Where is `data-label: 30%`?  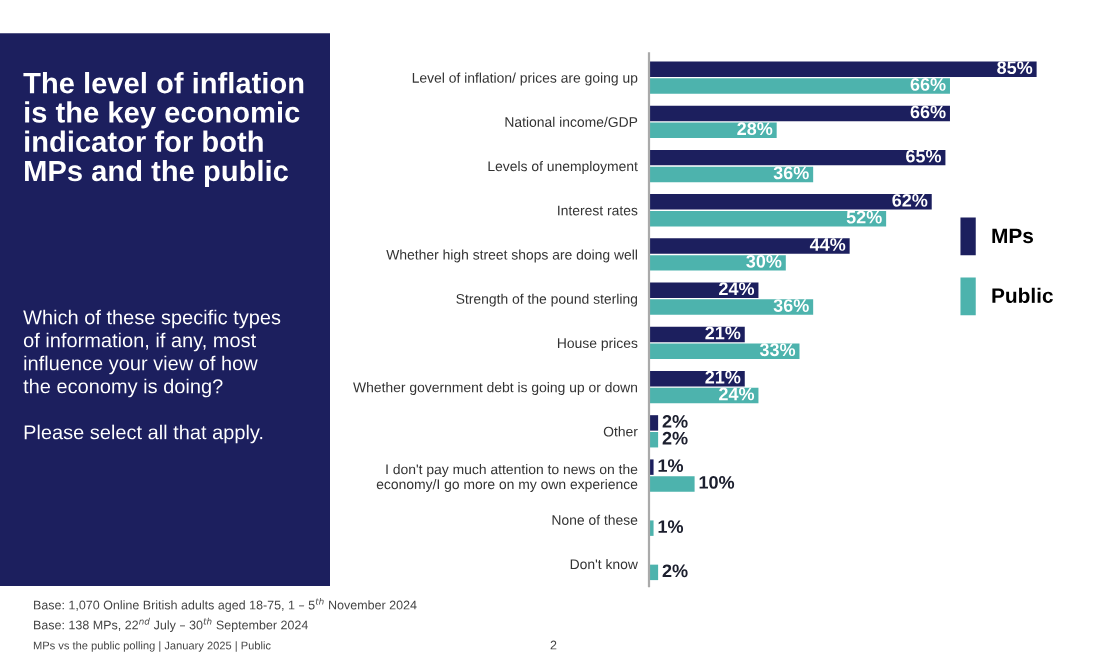 data-label: 30% is located at coordinates (764, 261).